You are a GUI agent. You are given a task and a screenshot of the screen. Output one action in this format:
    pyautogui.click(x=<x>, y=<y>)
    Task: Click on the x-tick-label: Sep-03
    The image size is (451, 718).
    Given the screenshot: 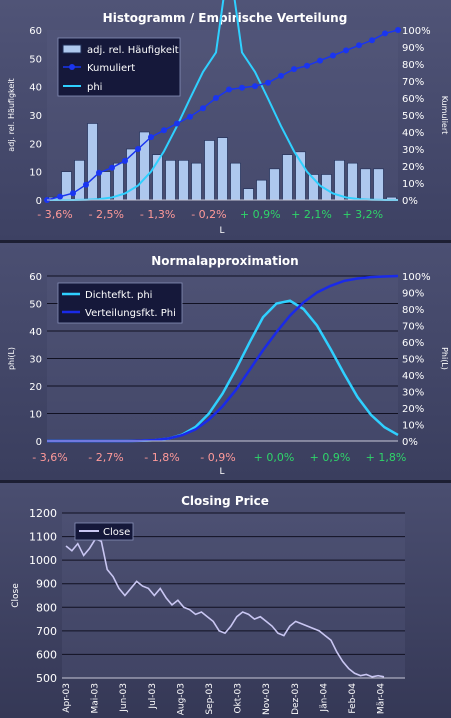 What is the action you would take?
    pyautogui.click(x=210, y=699)
    